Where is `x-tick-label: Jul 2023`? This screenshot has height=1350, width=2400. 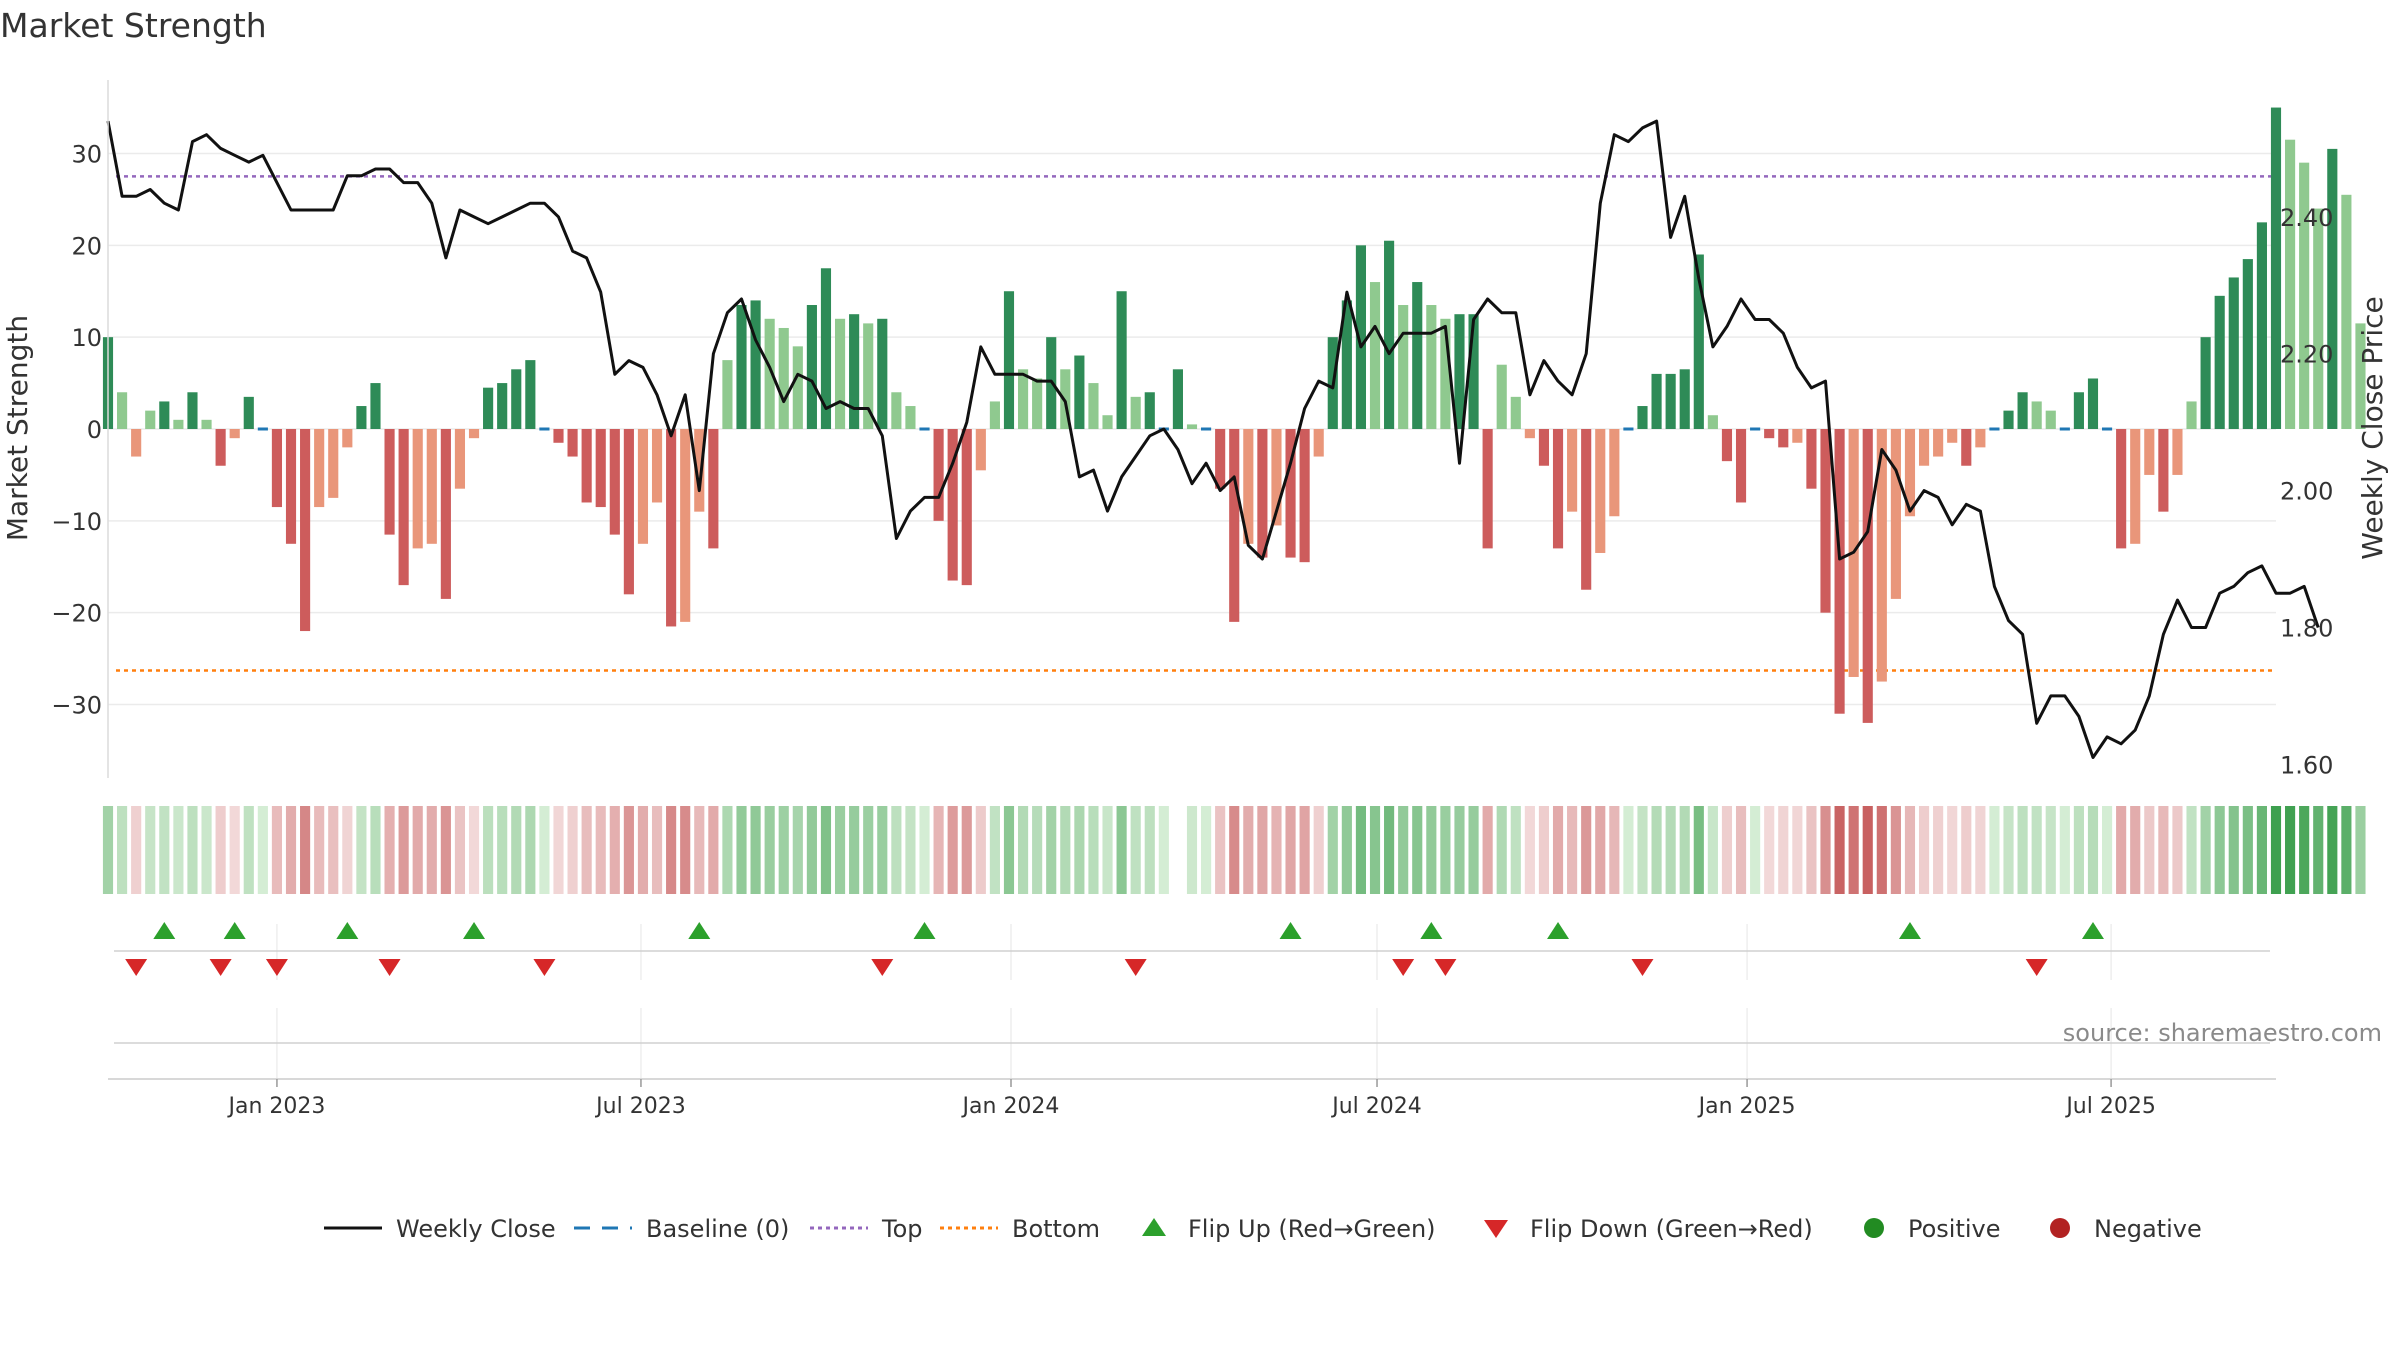 x-tick-label: Jul 2023 is located at coordinates (640, 1106).